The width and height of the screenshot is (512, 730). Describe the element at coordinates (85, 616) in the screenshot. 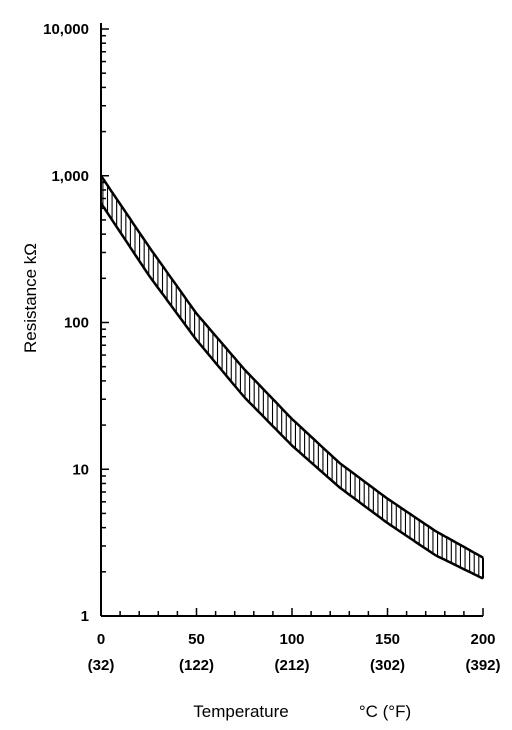

I see `y-tick-label: 1` at that location.